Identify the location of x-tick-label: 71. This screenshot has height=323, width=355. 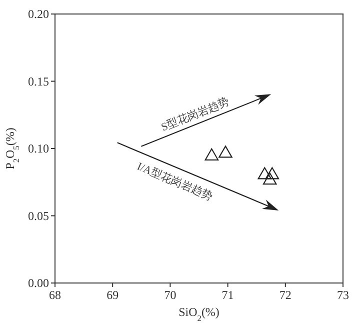
(228, 295).